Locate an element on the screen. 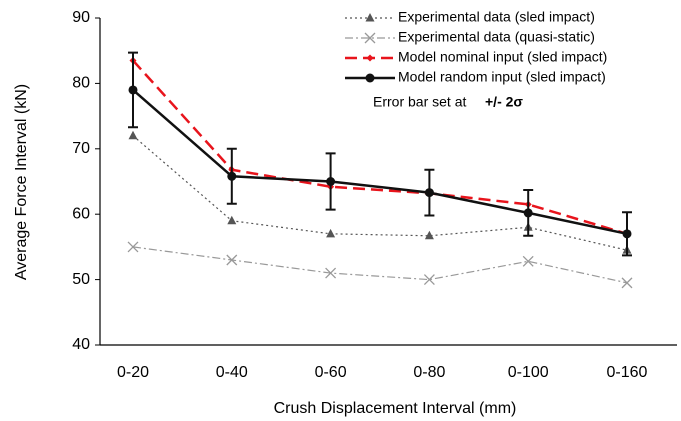 The height and width of the screenshot is (421, 681). y-tick-label: 60 is located at coordinates (81, 213).